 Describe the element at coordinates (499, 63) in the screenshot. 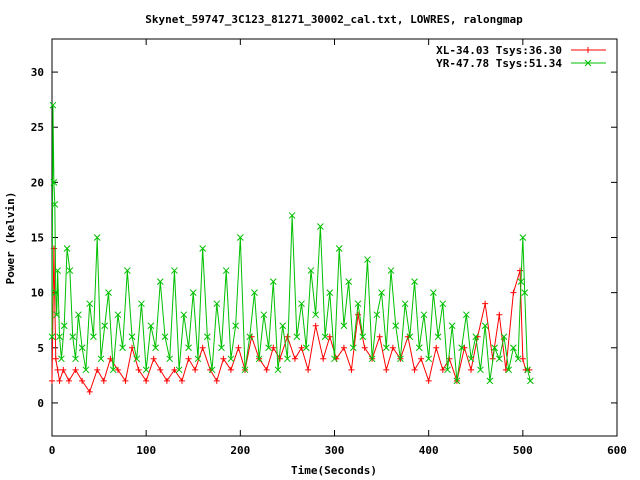

I see `legend-label: YR-47.78 Tsys:51.34` at that location.